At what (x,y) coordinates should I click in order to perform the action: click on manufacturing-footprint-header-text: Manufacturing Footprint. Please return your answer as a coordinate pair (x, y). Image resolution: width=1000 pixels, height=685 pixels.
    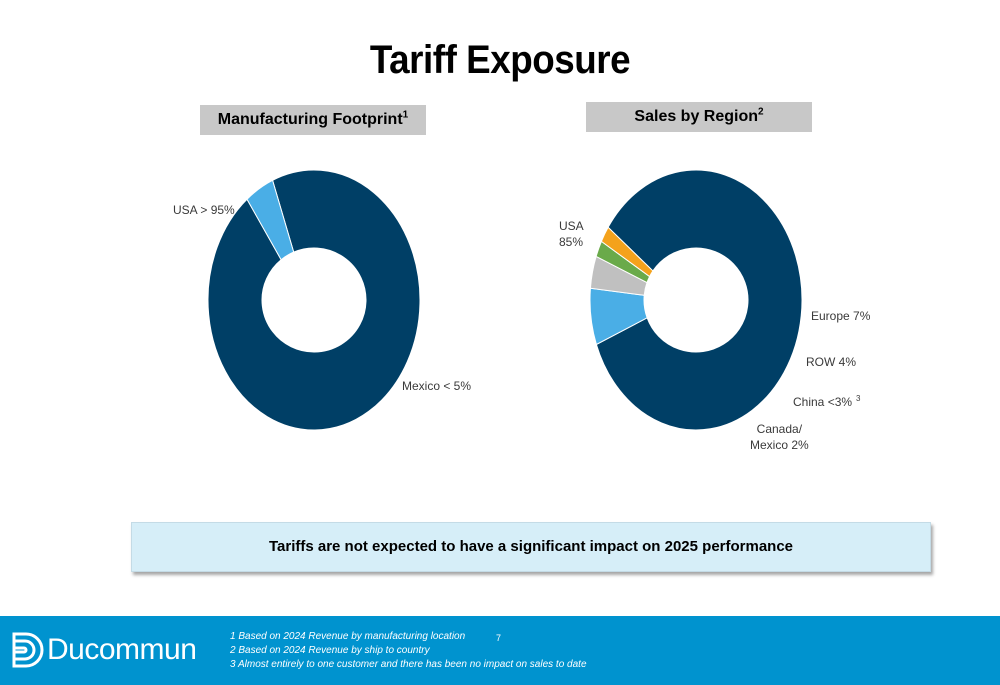
    Looking at the image, I should click on (310, 119).